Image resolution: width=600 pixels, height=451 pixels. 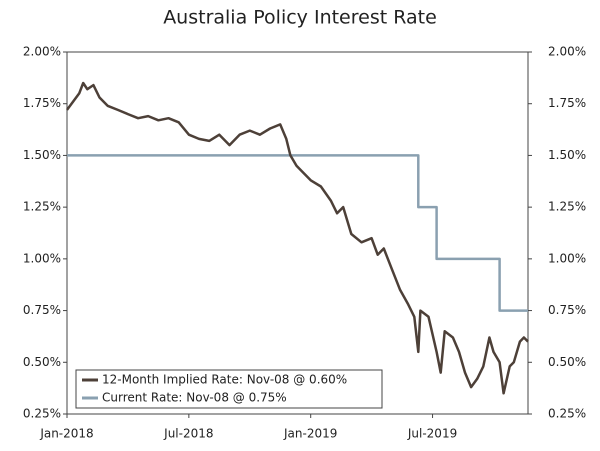 What do you see at coordinates (310, 434) in the screenshot?
I see `x-tick-label: Jan-2019` at bounding box center [310, 434].